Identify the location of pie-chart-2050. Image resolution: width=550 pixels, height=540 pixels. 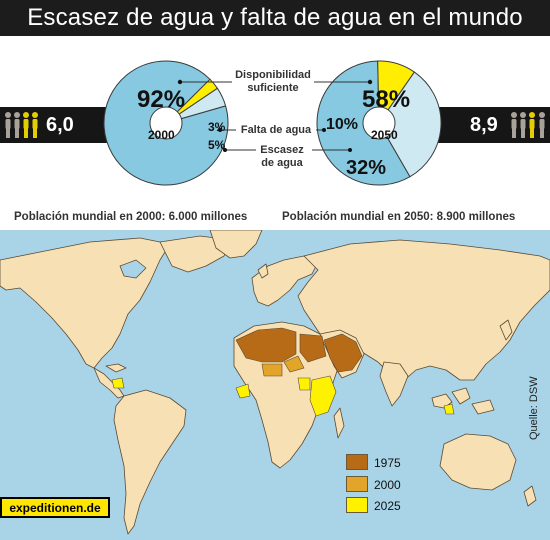
(379, 123).